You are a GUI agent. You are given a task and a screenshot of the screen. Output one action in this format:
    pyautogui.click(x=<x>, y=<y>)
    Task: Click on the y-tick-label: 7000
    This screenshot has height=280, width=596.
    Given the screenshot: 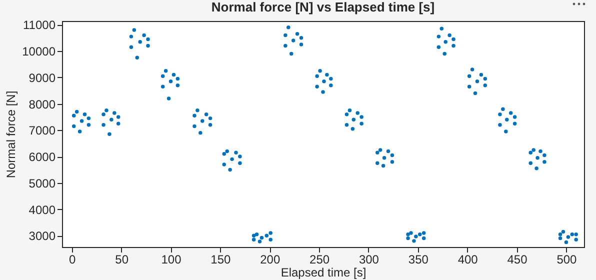 What is the action you would take?
    pyautogui.click(x=42, y=131)
    